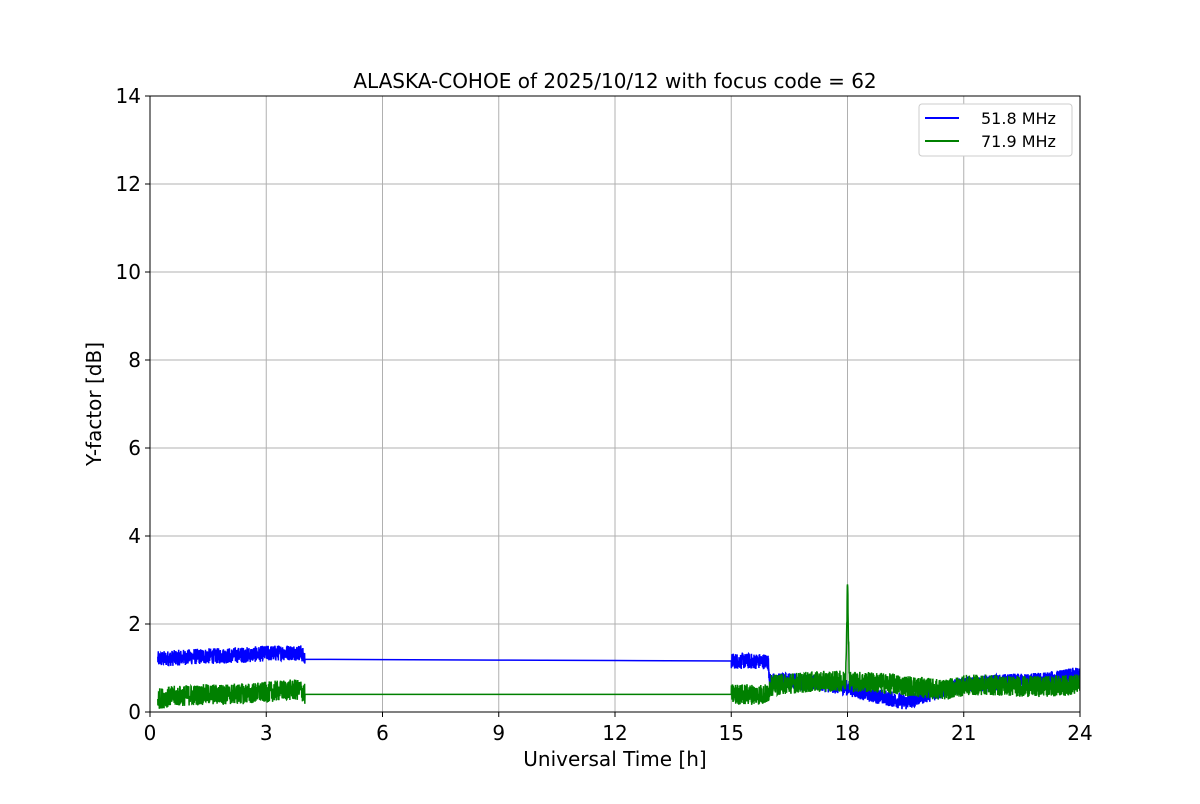 This screenshot has width=1200, height=804. I want to click on legend: 51.8 MHz 71.9 MHz, so click(995, 130).